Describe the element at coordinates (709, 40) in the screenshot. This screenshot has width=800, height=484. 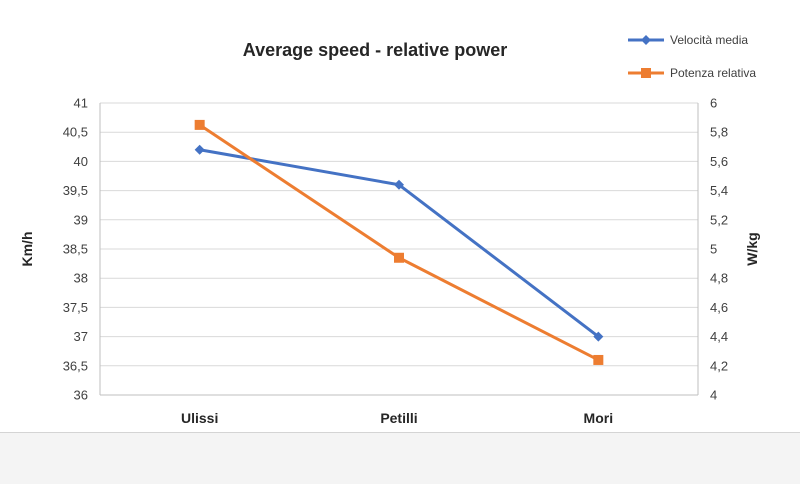
I see `legend-label: Velocità media` at that location.